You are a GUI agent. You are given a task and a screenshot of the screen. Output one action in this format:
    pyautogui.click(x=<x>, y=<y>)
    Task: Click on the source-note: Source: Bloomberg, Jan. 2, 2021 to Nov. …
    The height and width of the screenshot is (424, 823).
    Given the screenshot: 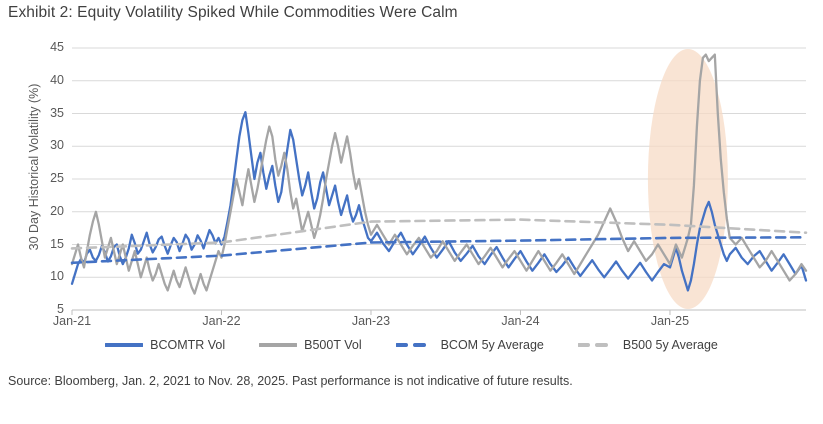 What is the action you would take?
    pyautogui.click(x=290, y=381)
    